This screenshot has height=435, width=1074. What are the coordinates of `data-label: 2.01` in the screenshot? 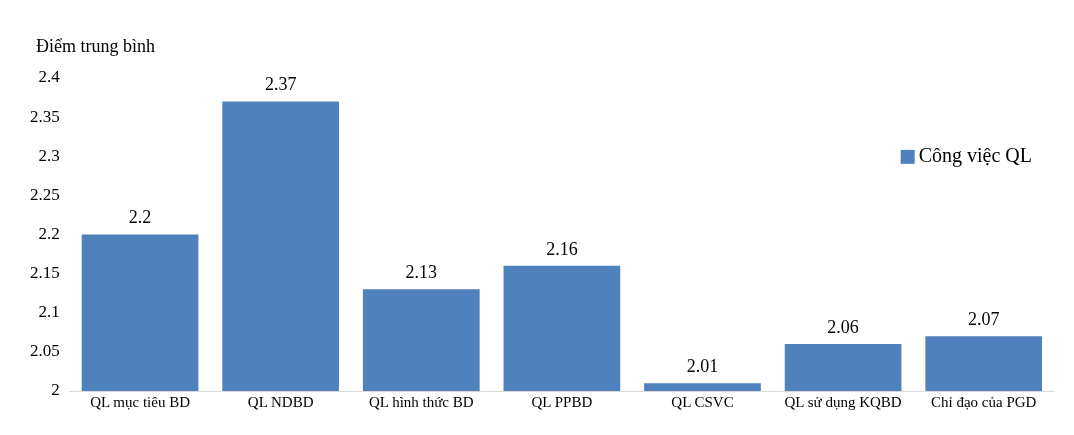 It's located at (702, 365).